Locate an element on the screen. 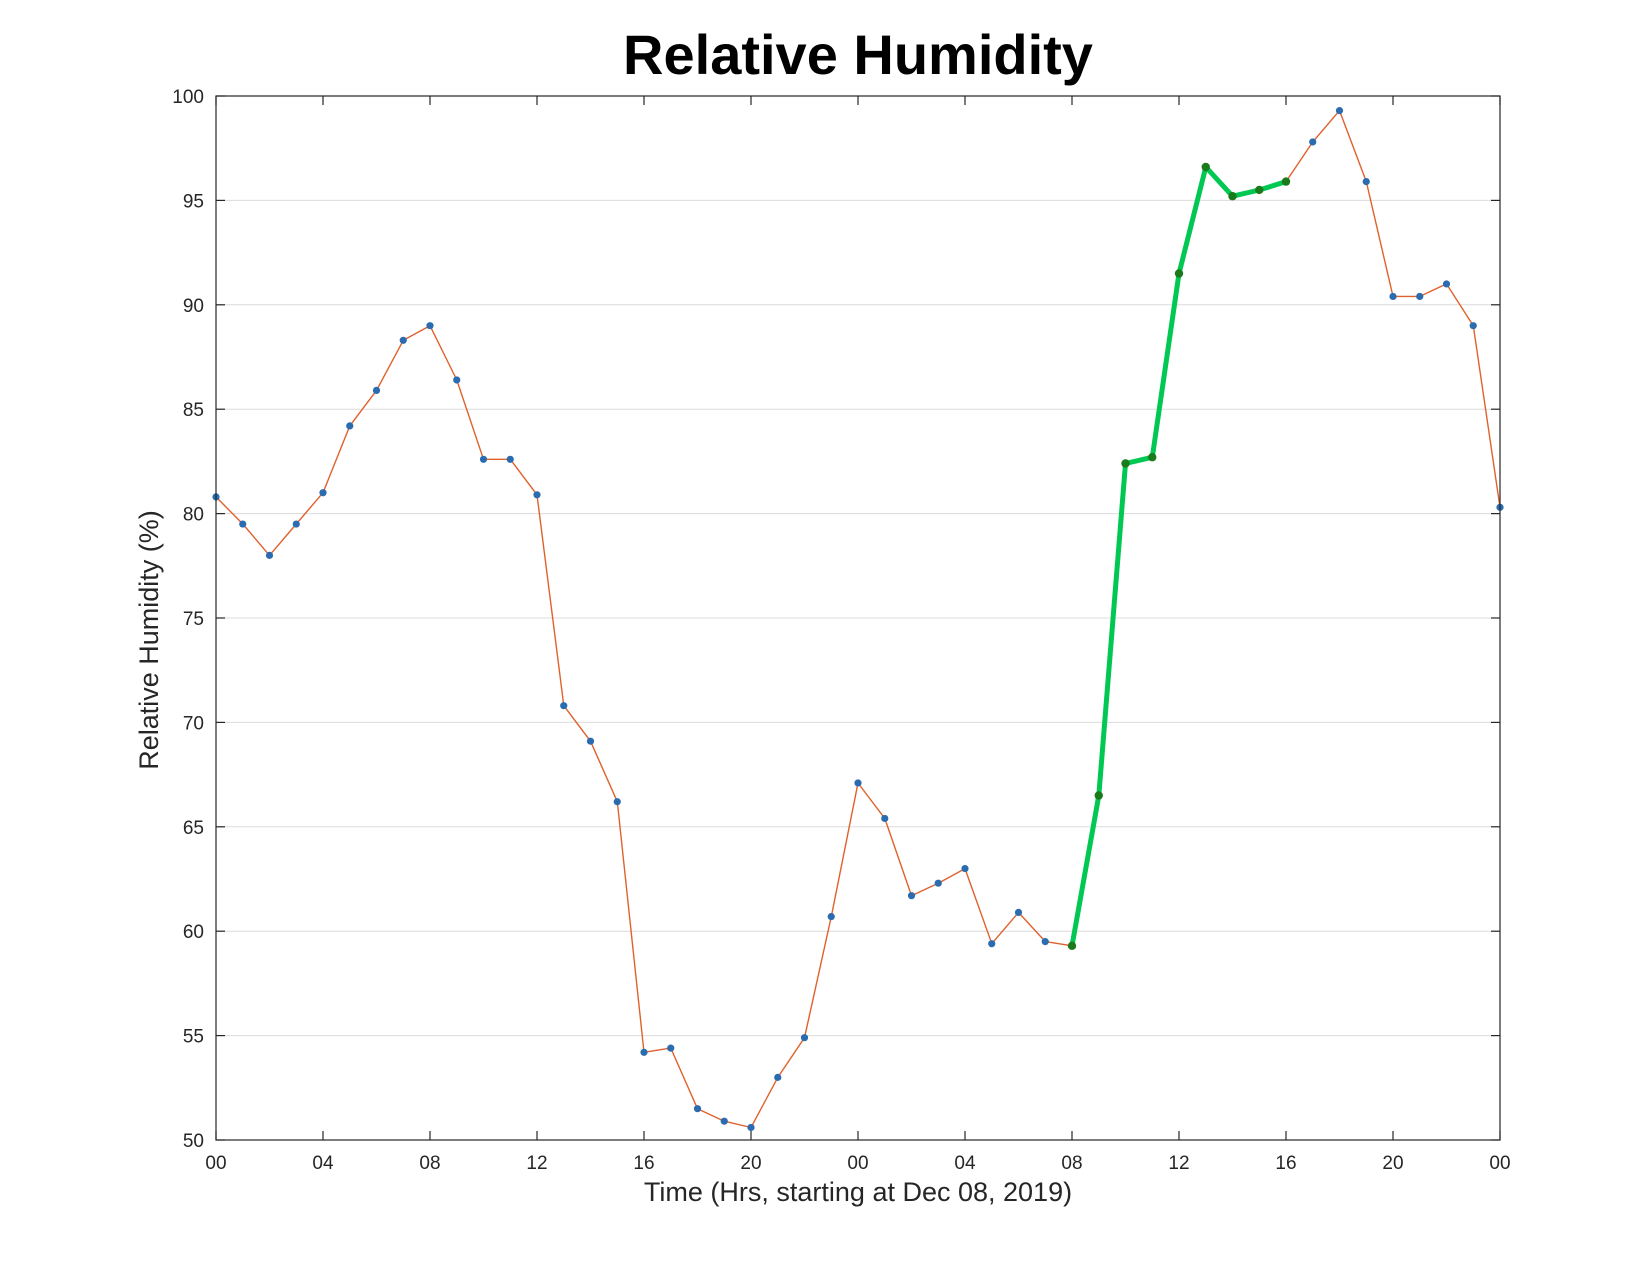  y-axis-label: Relative Humidity (%) is located at coordinates (149, 640).